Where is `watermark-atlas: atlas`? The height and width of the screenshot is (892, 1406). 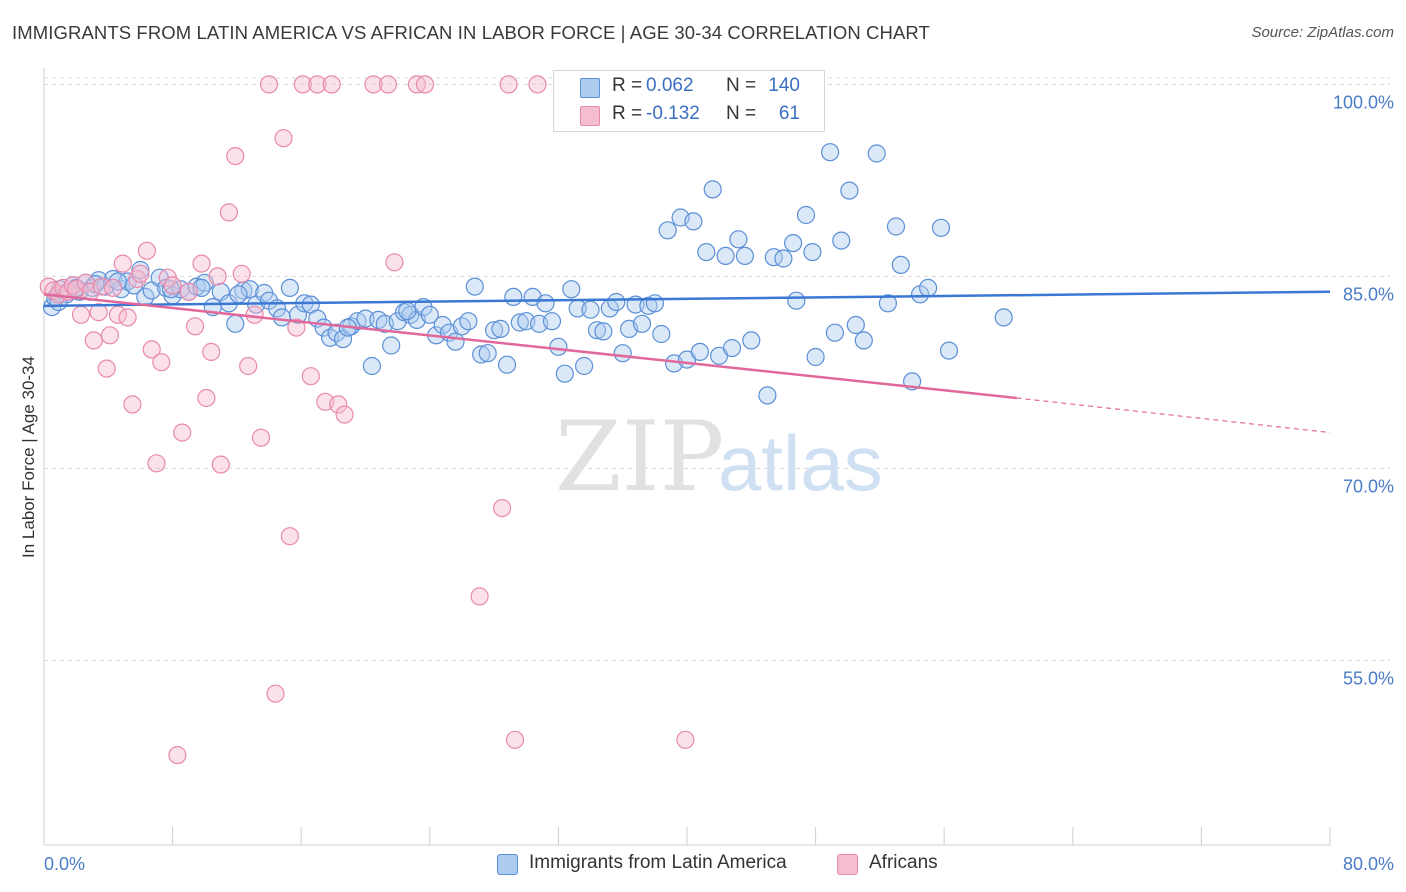
watermark-atlas: atlas is located at coordinates (800, 463).